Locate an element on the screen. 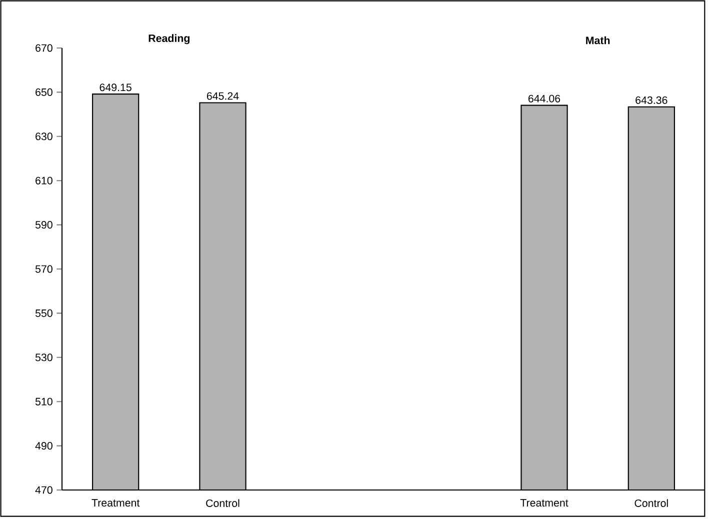  data-label: 644.06 is located at coordinates (544, 98).